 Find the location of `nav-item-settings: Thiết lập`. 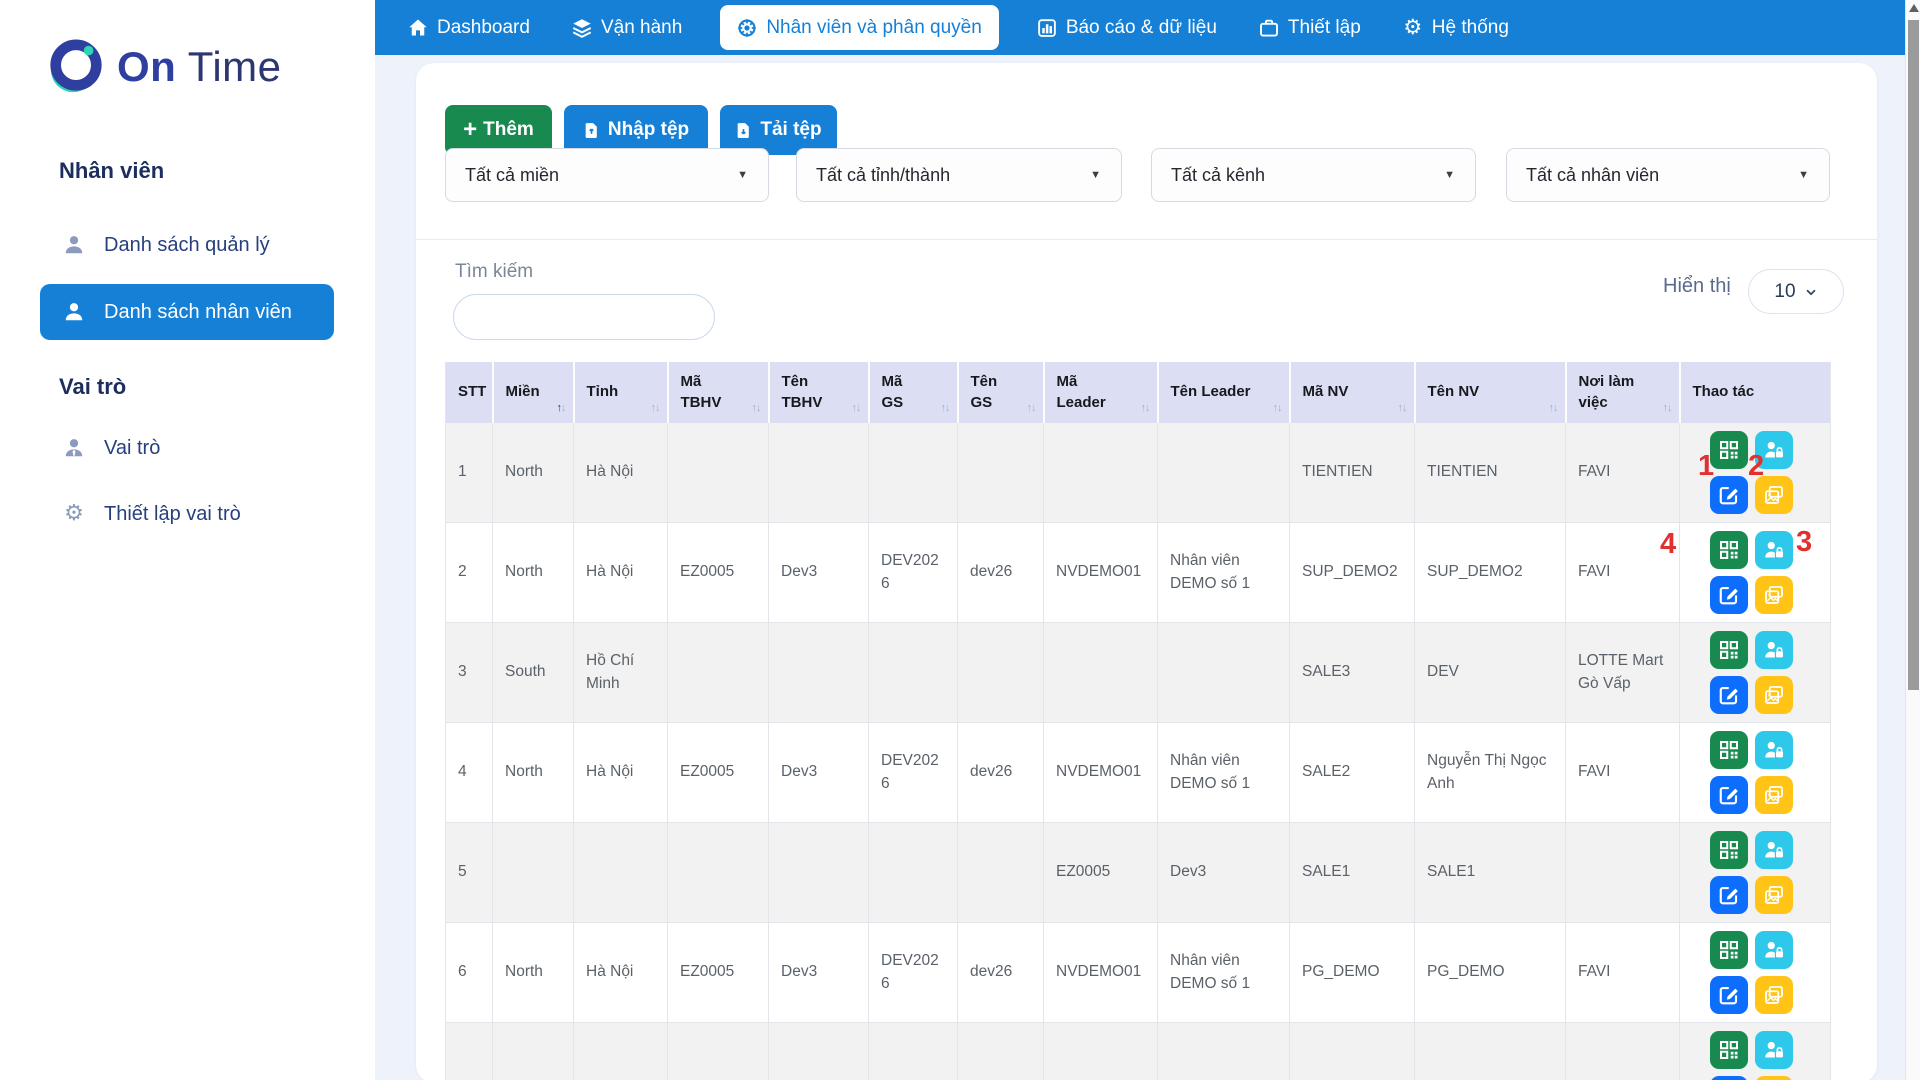

nav-item-settings: Thiết lập is located at coordinates (1310, 28).